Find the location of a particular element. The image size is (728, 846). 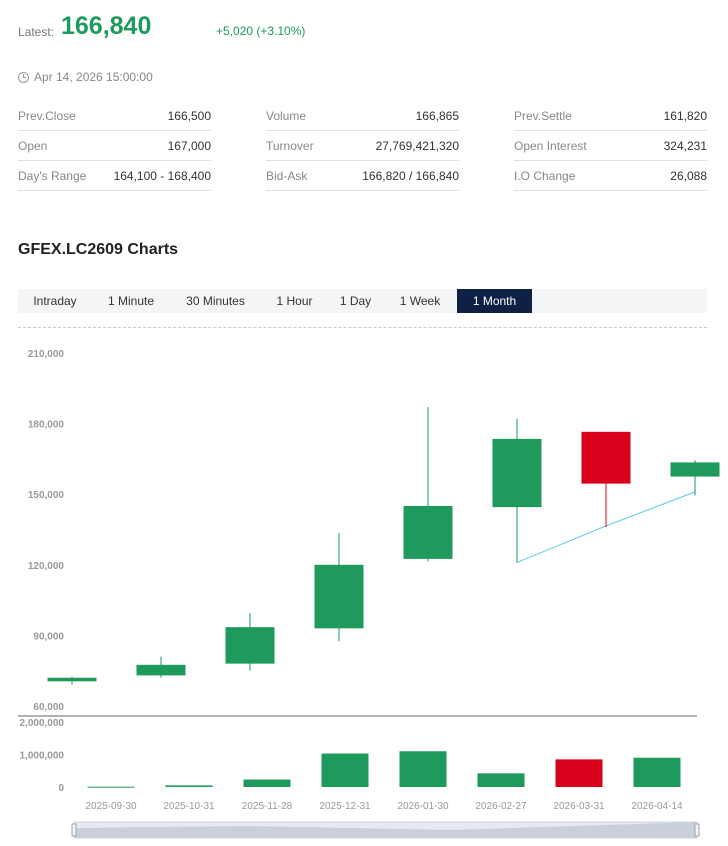

stat-value: 324,231 is located at coordinates (685, 145).